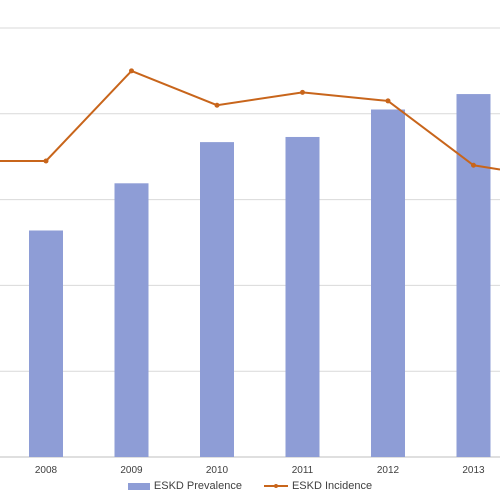  I want to click on incidence-point-2010, so click(217, 105).